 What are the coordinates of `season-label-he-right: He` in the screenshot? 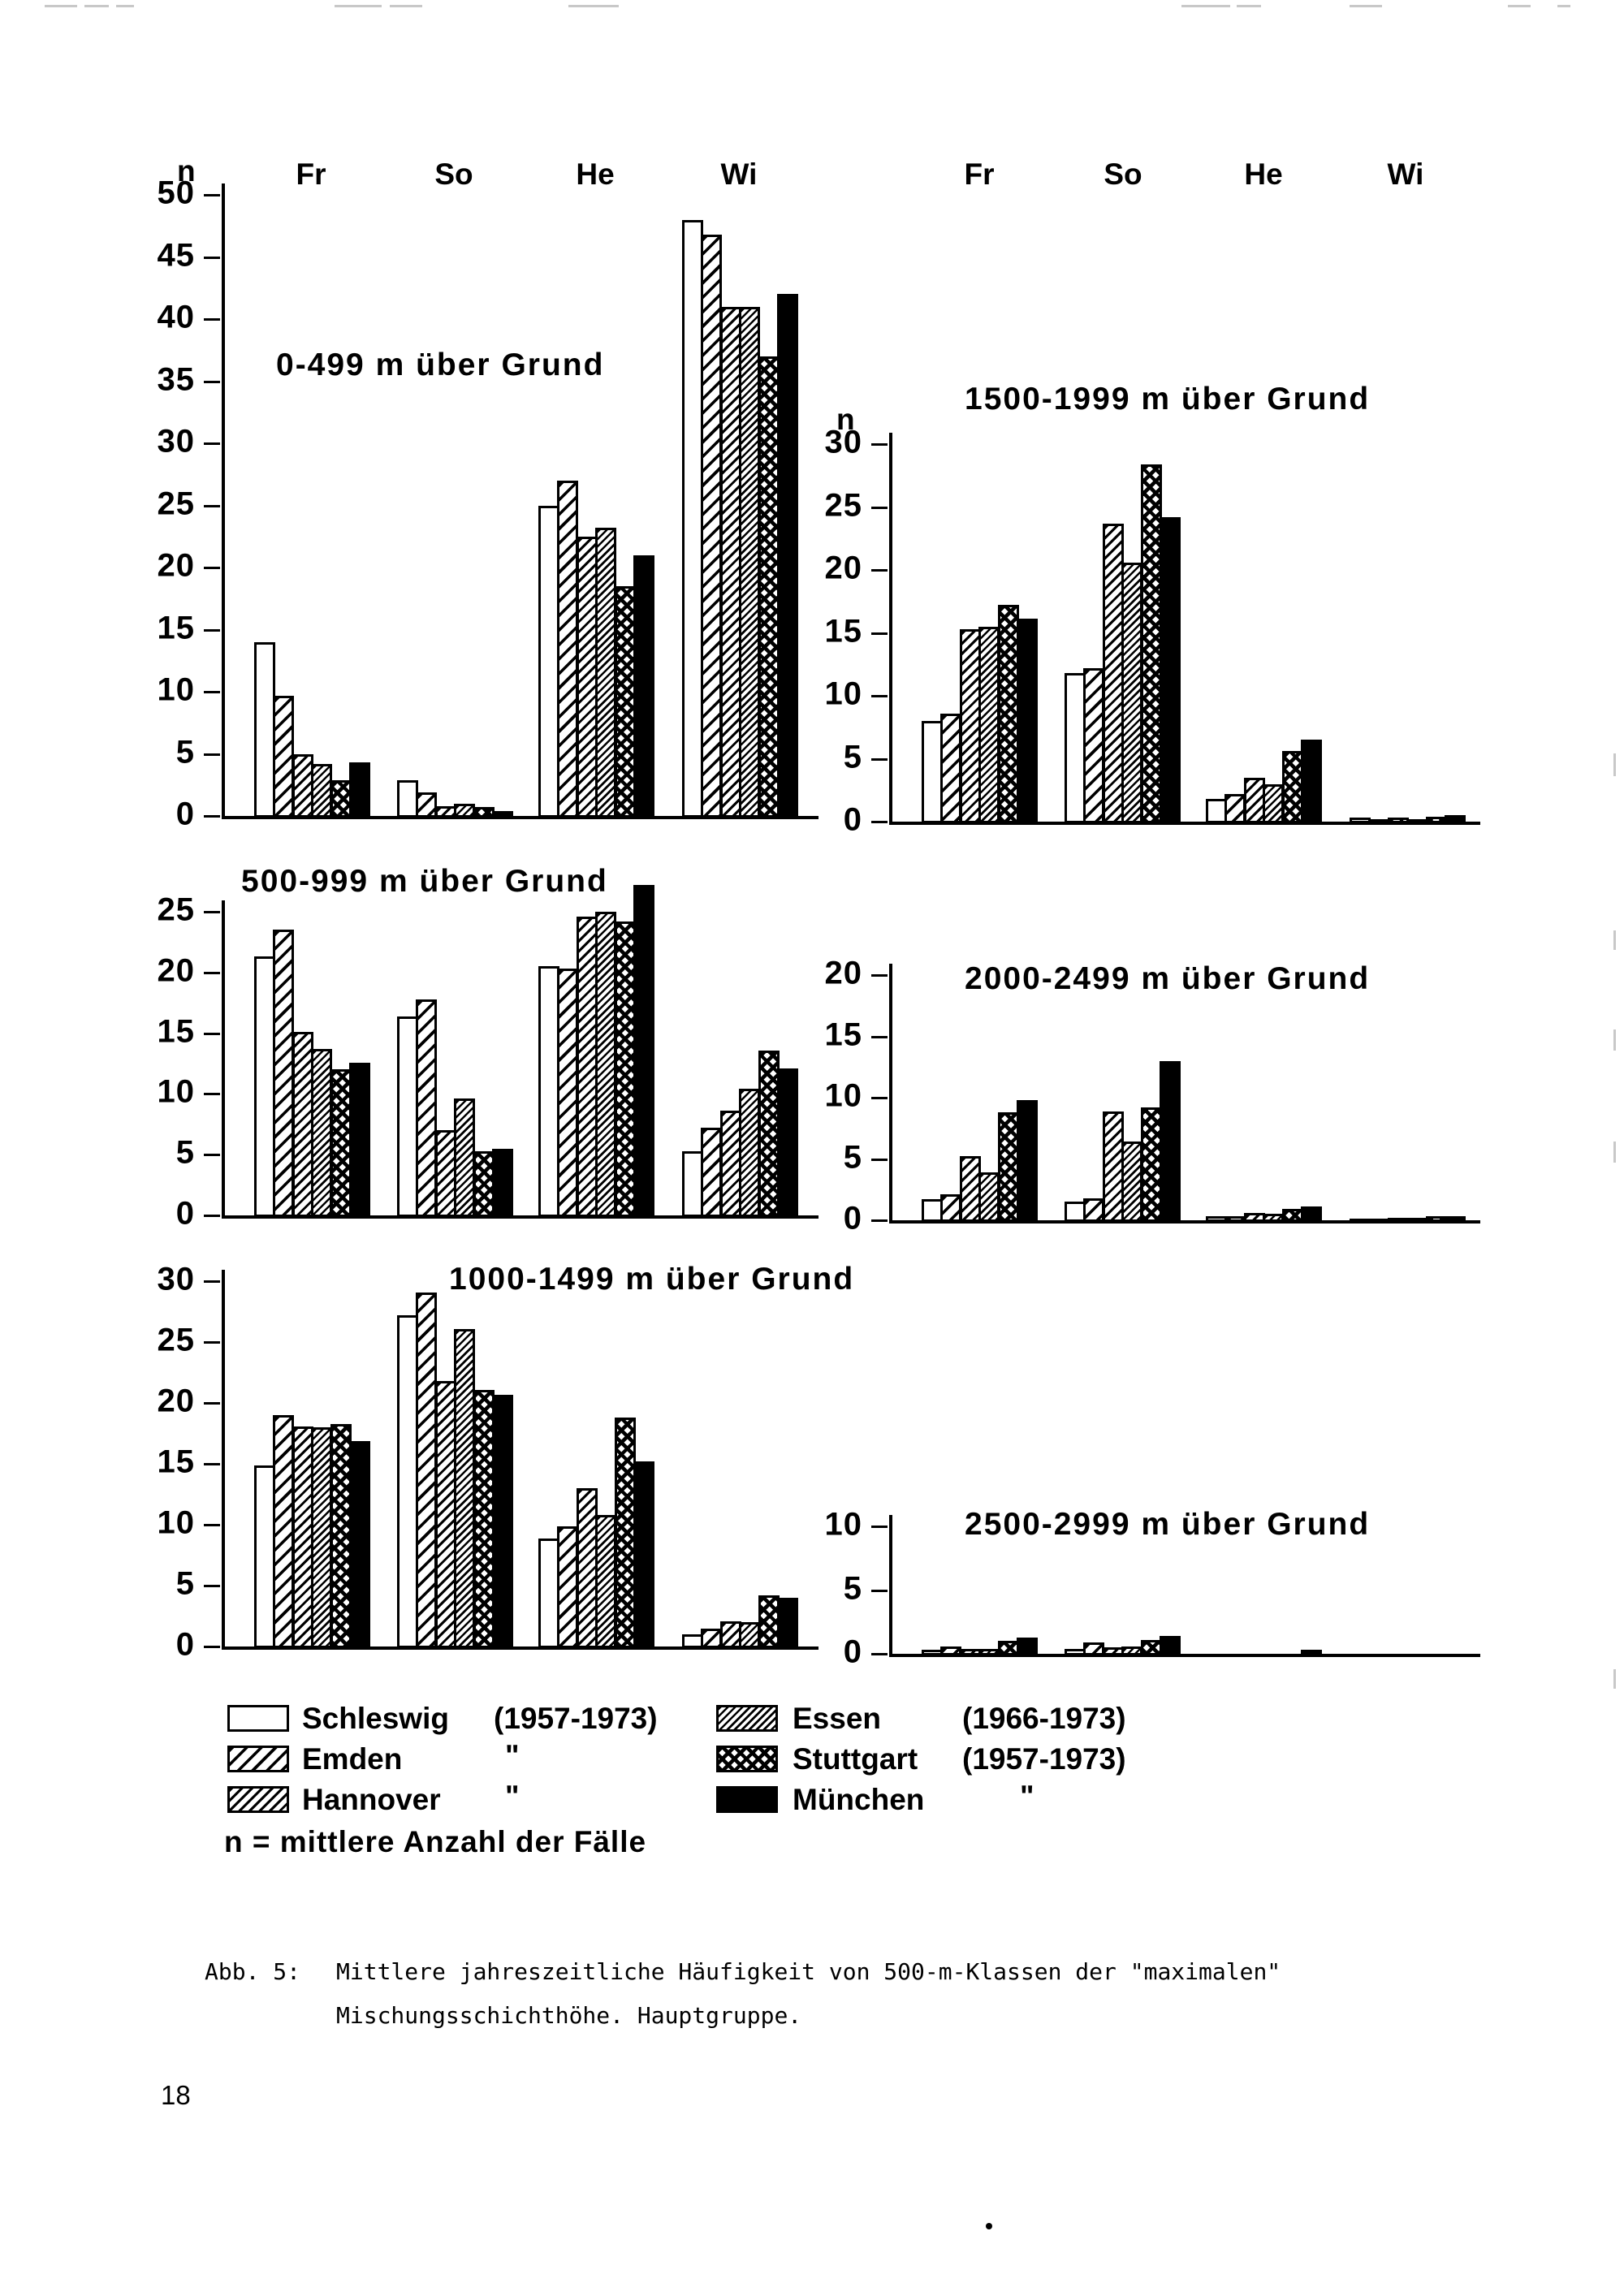 It's located at (1263, 175).